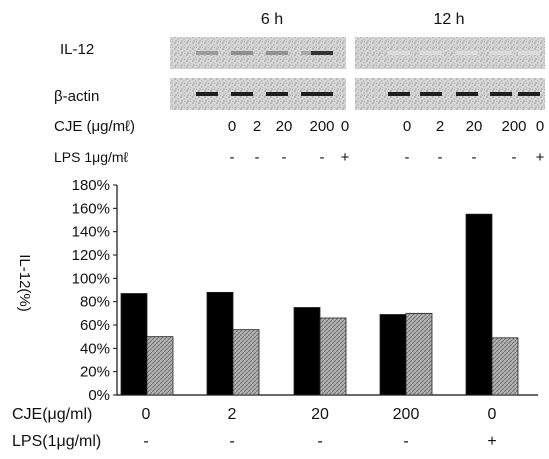 This screenshot has height=459, width=549. I want to click on x-category-label: 20, so click(320, 414).